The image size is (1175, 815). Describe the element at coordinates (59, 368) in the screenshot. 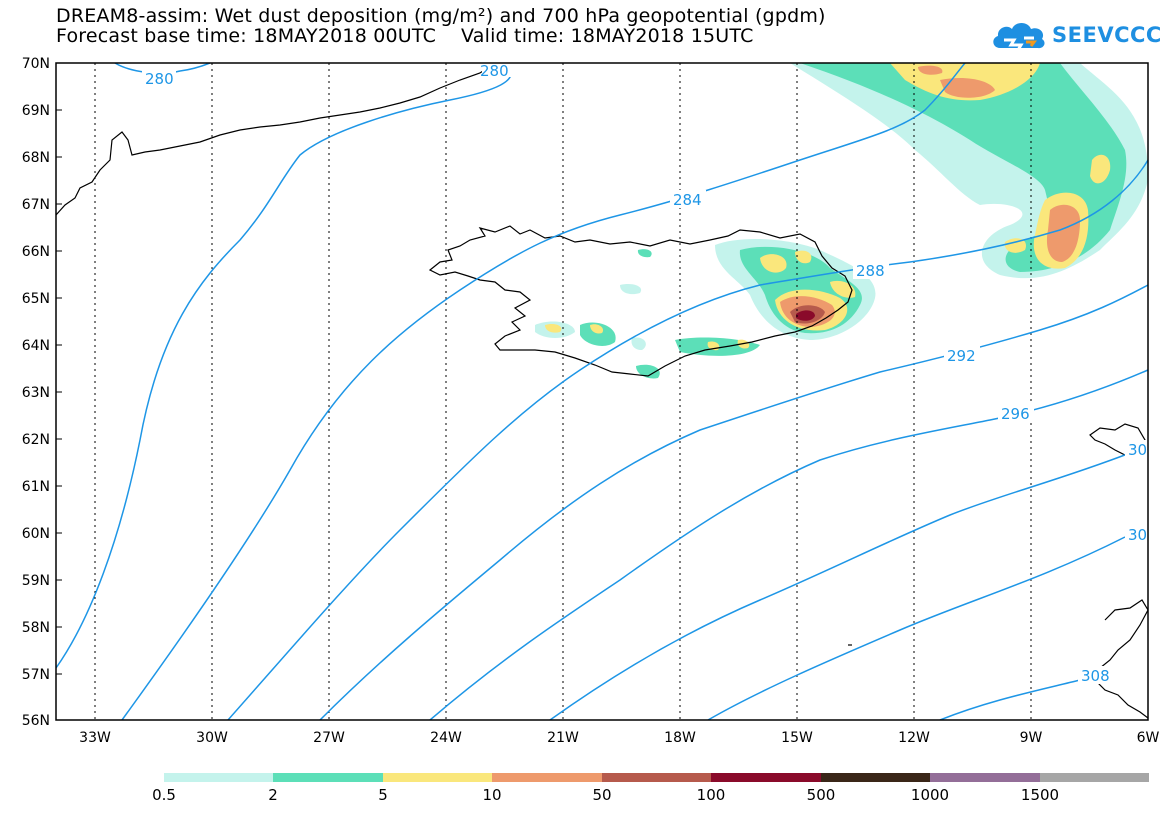

I see `lat-ticks` at that location.